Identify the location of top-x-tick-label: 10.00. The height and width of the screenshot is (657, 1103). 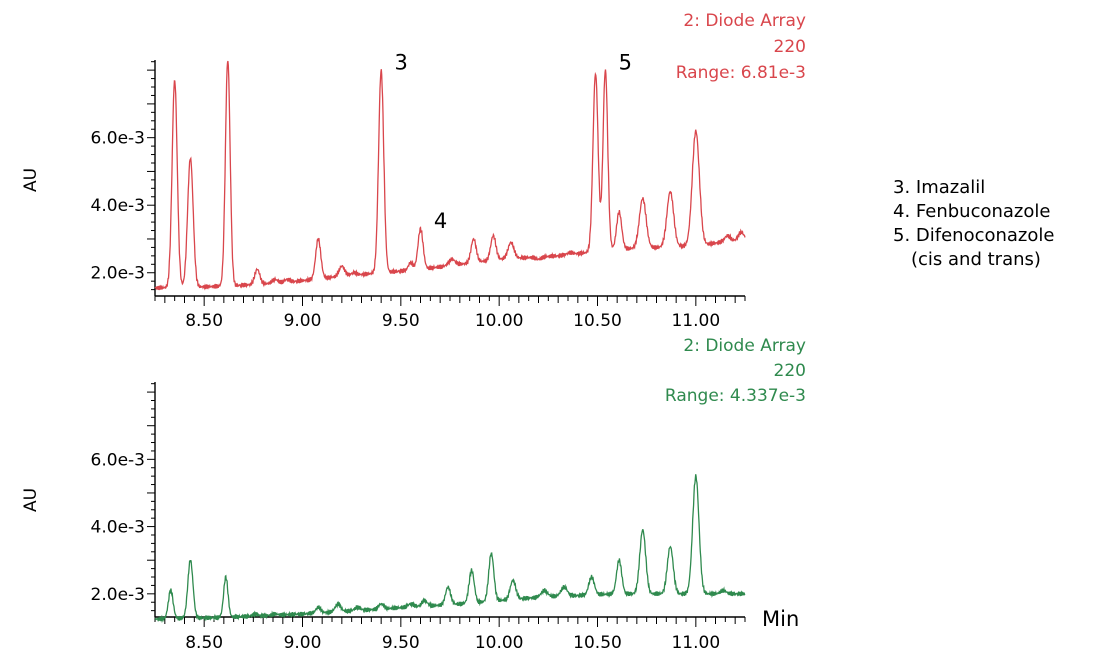
(499, 321).